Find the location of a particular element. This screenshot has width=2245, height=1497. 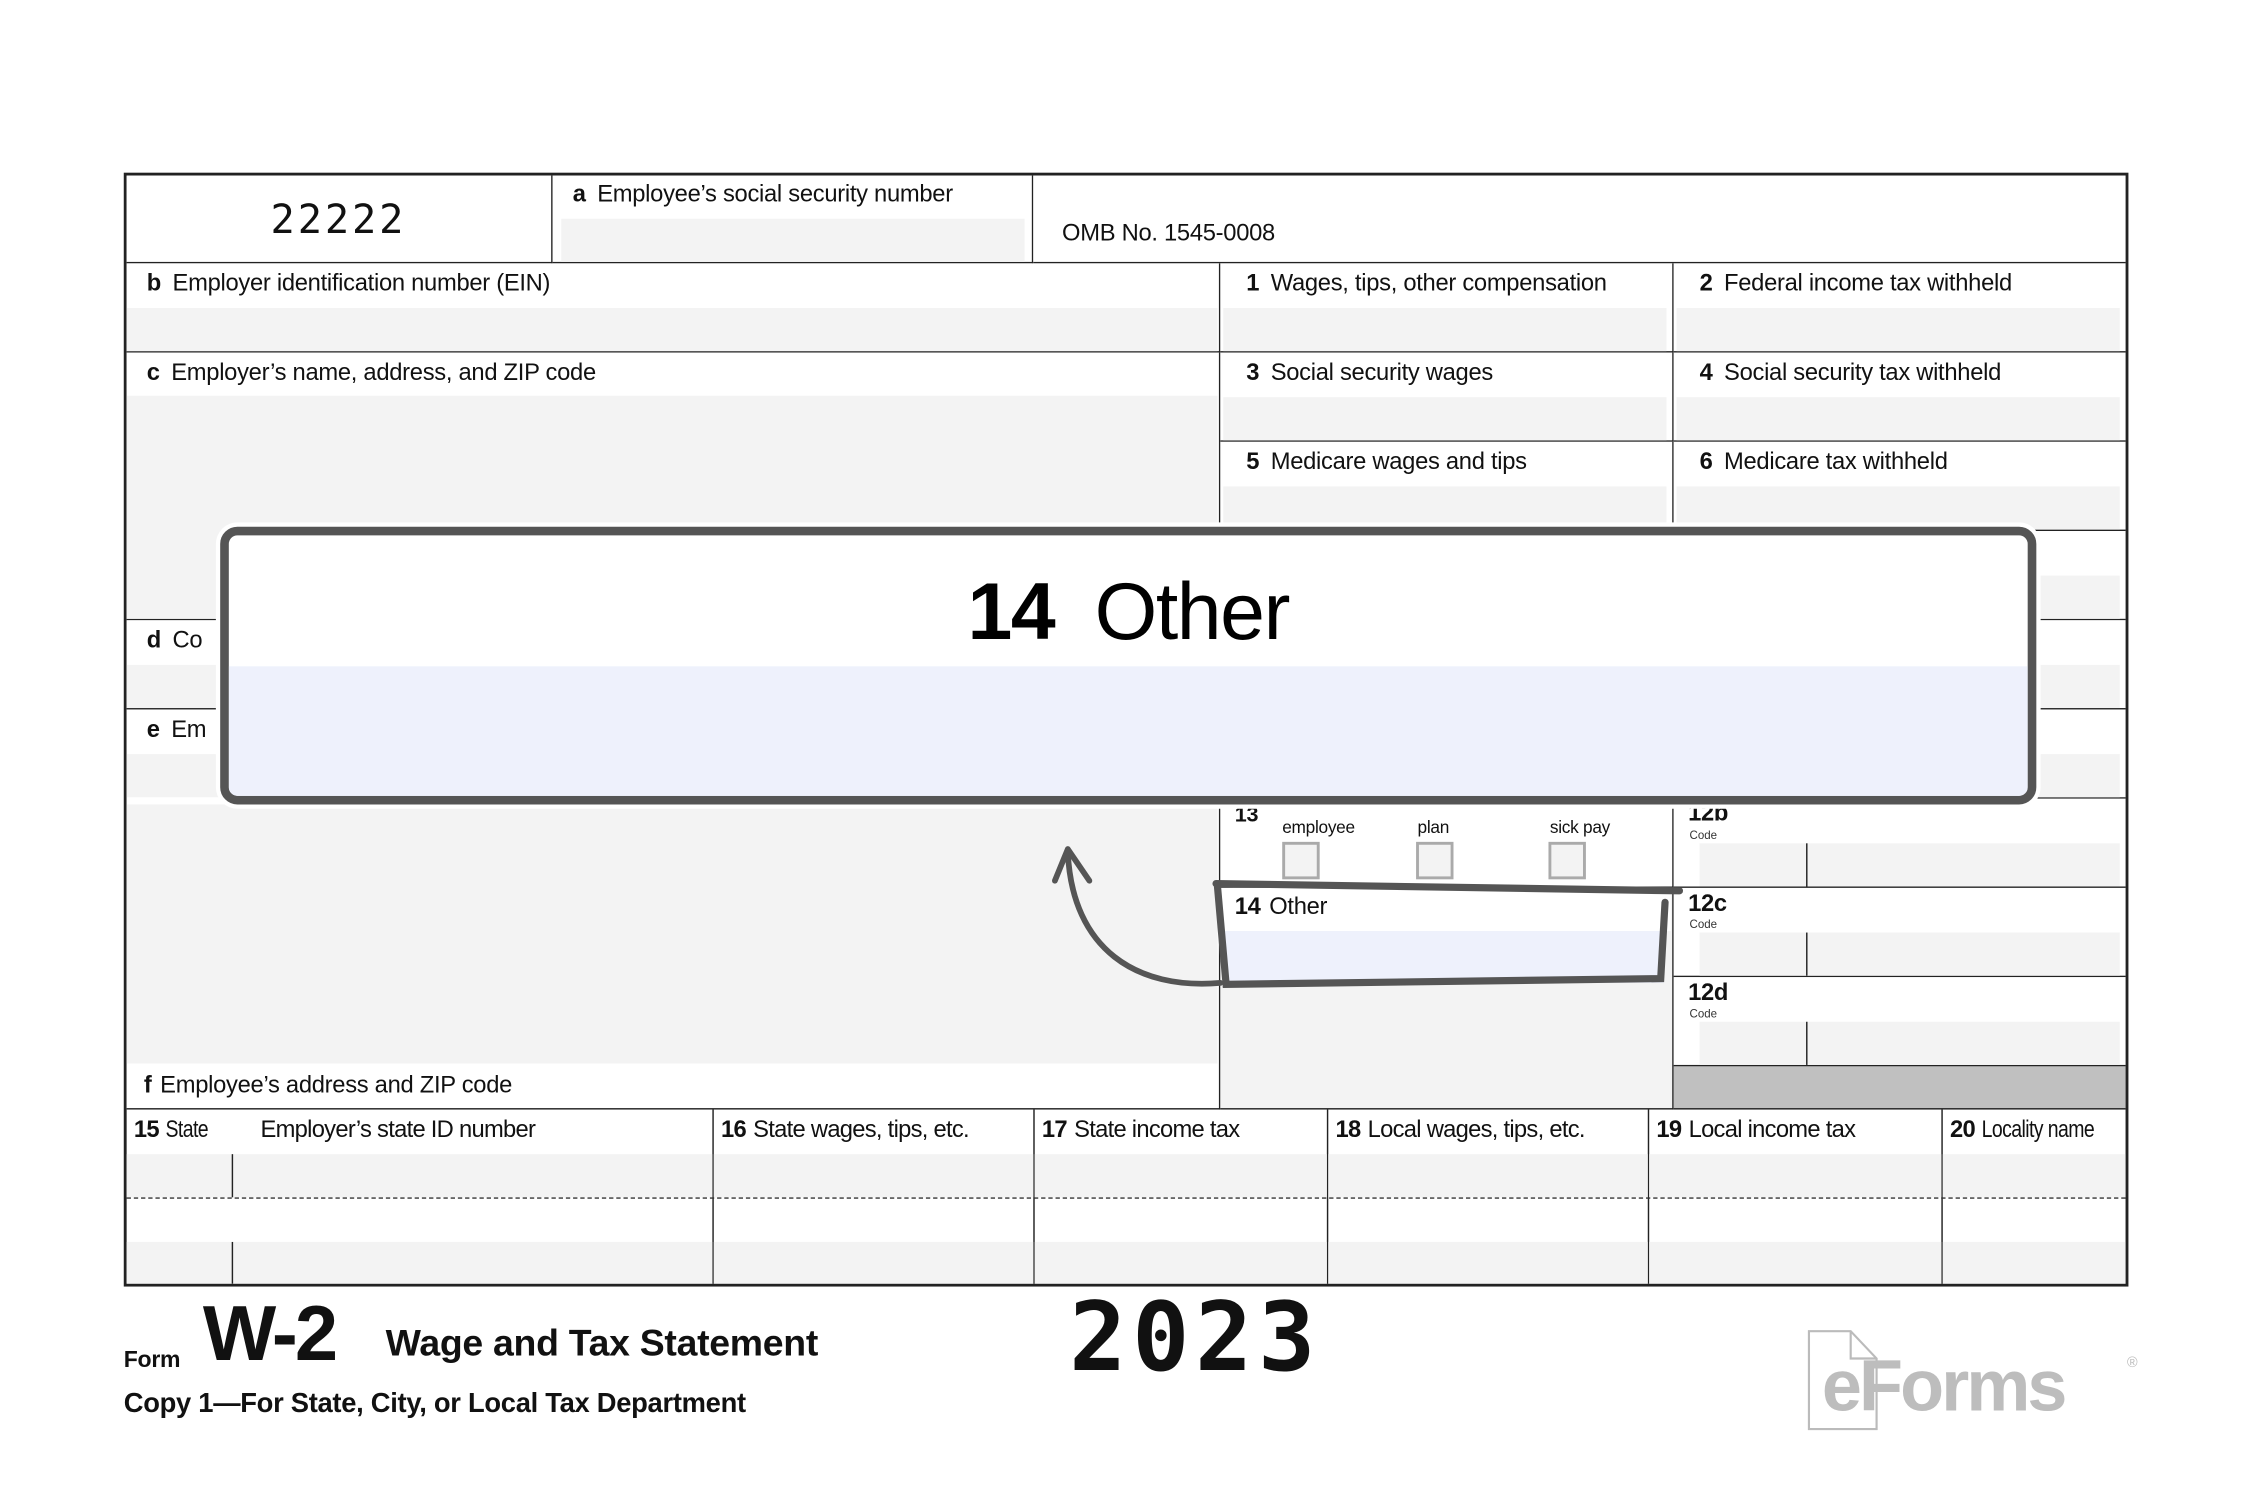

box-4-number: 4 is located at coordinates (1706, 372).